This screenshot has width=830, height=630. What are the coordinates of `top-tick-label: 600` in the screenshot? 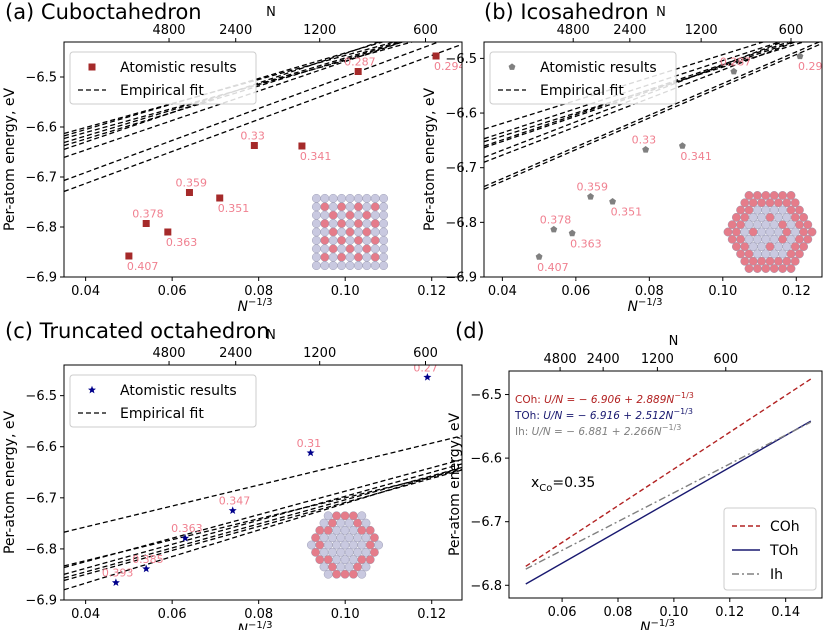 It's located at (725, 359).